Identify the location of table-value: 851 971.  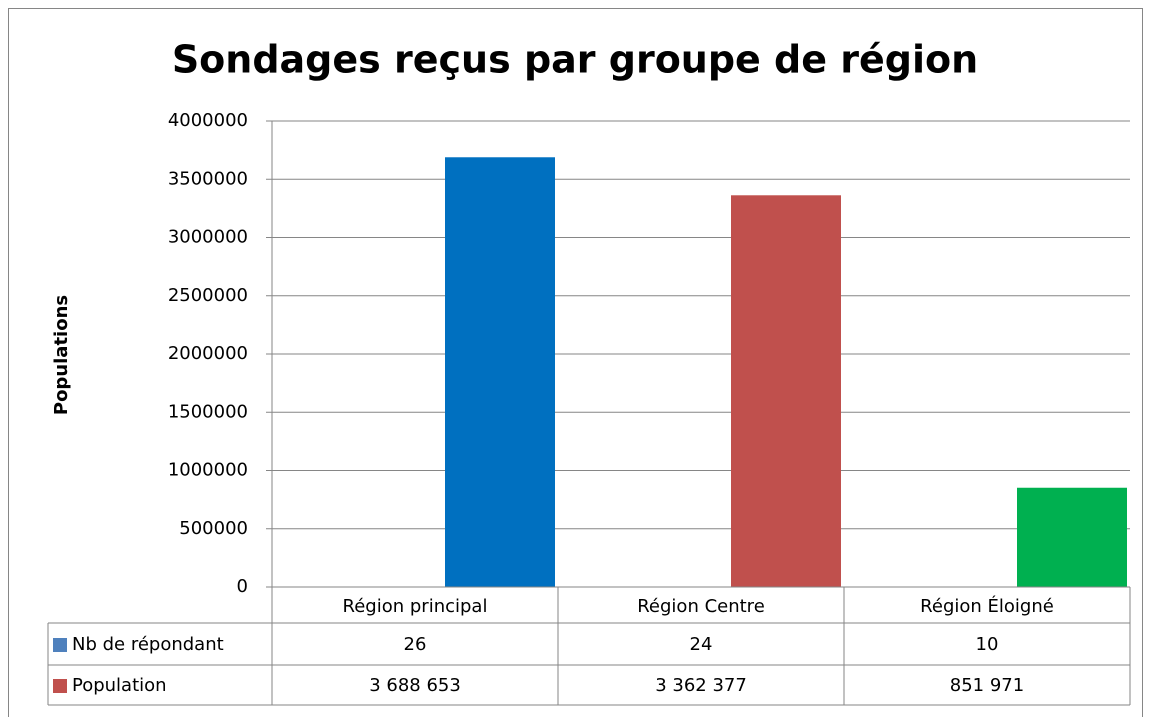
(987, 685).